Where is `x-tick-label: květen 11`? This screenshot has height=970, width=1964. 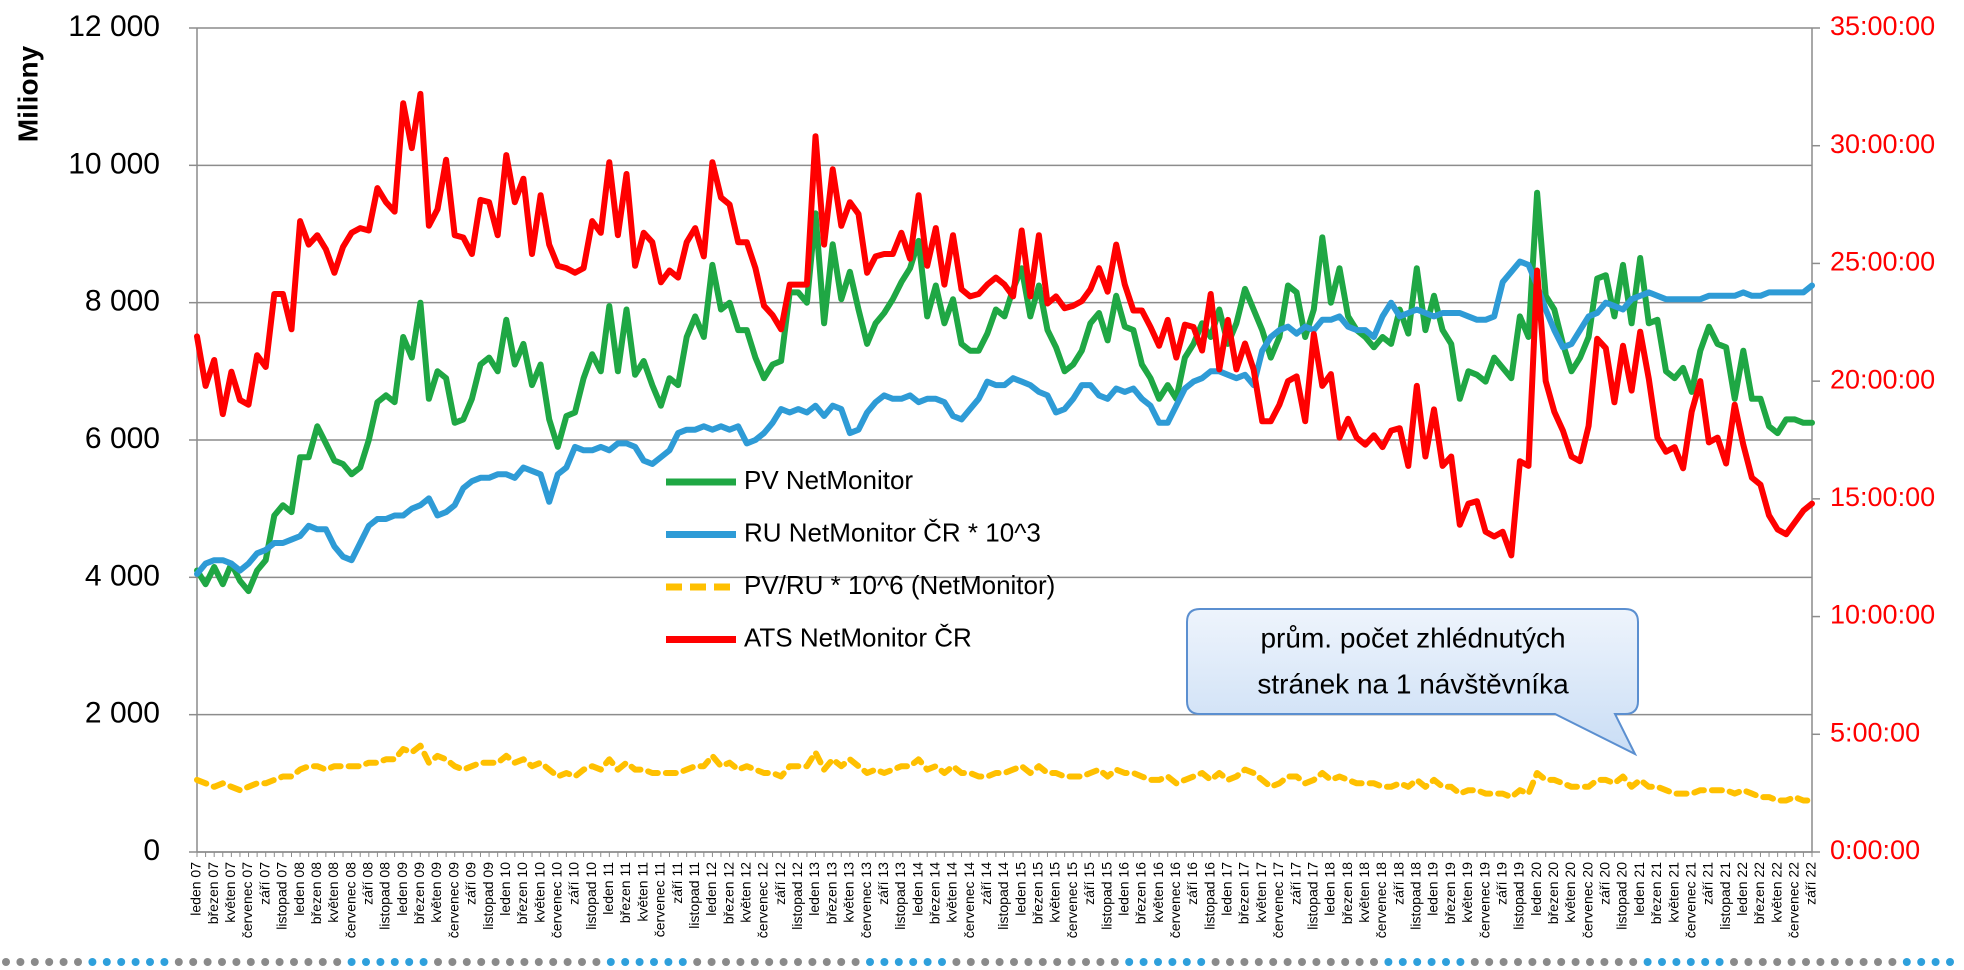 x-tick-label: květen 11 is located at coordinates (642, 892).